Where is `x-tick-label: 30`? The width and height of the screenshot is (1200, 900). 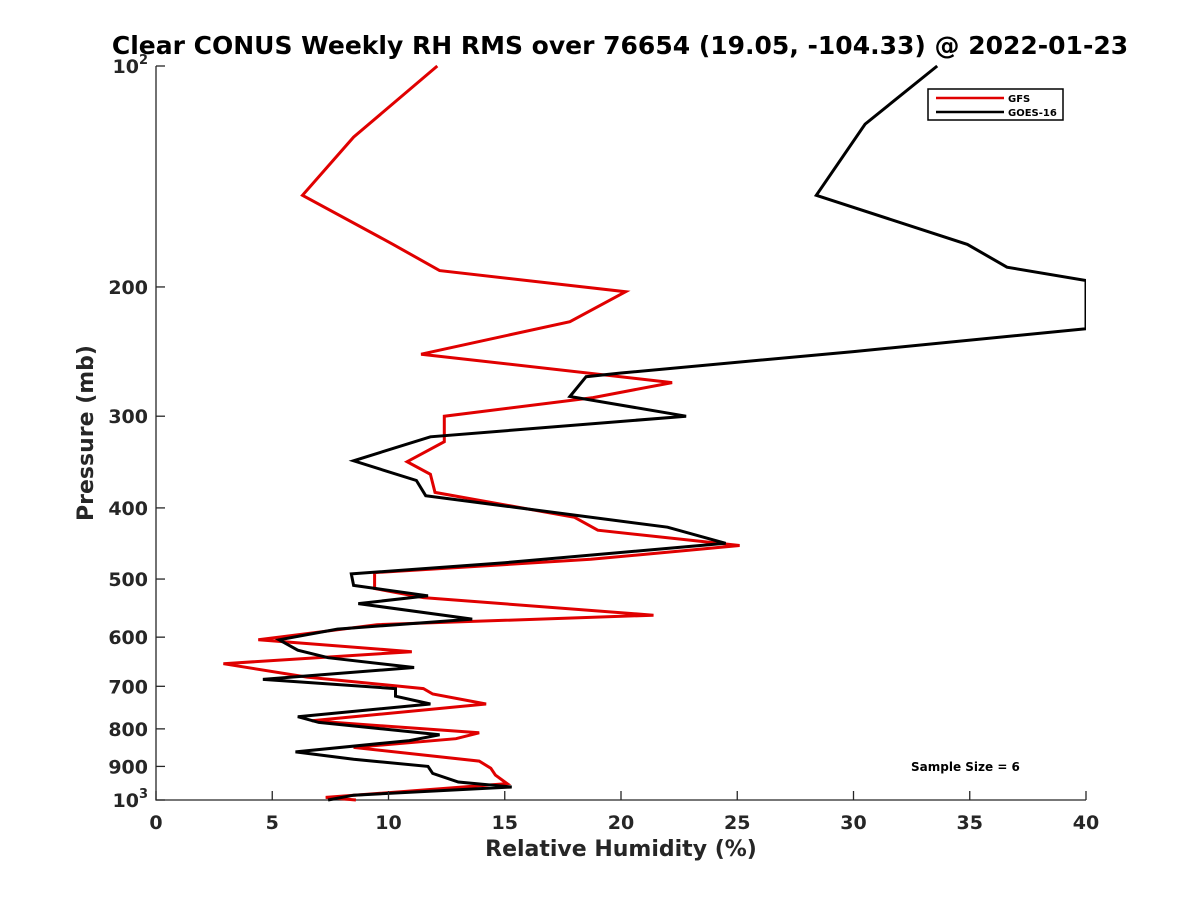
x-tick-label: 30 is located at coordinates (853, 823).